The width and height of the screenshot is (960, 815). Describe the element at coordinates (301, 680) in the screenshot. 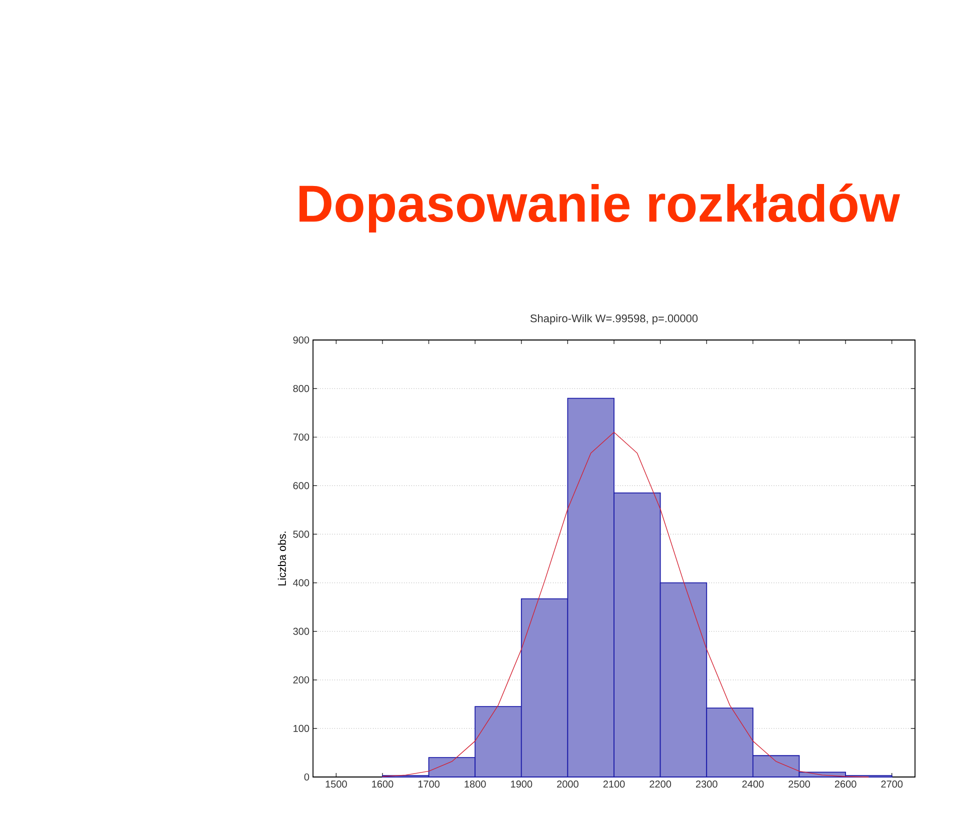

I see `y-tick-label: 200` at that location.